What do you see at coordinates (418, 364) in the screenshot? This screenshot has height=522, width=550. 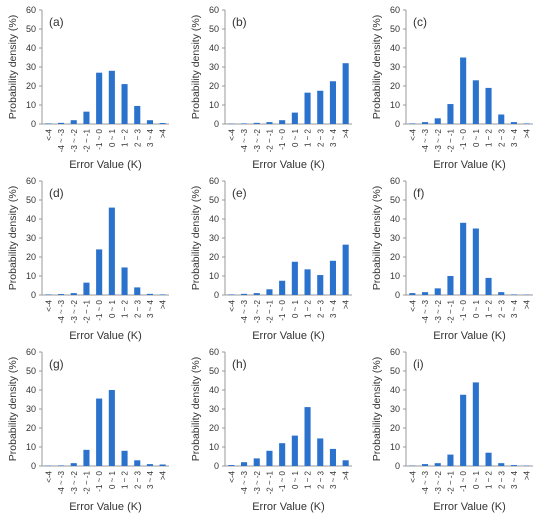 I see `panel-label: (i)` at bounding box center [418, 364].